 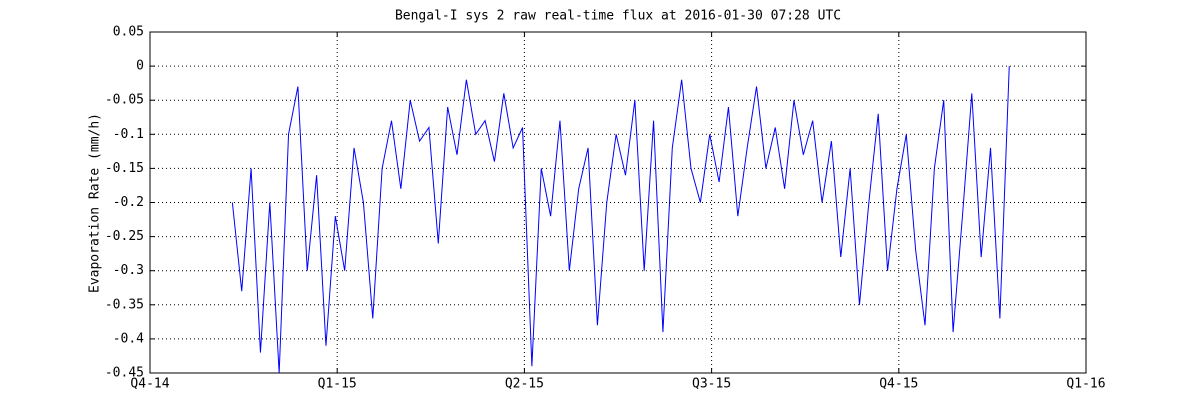 What do you see at coordinates (711, 384) in the screenshot?
I see `x-tick-label: Q3-15` at bounding box center [711, 384].